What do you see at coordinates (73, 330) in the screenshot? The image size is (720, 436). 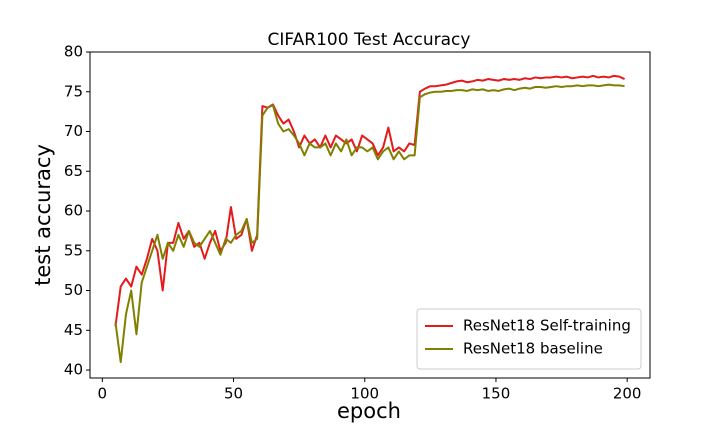 I see `y-tick-label: 45` at bounding box center [73, 330].